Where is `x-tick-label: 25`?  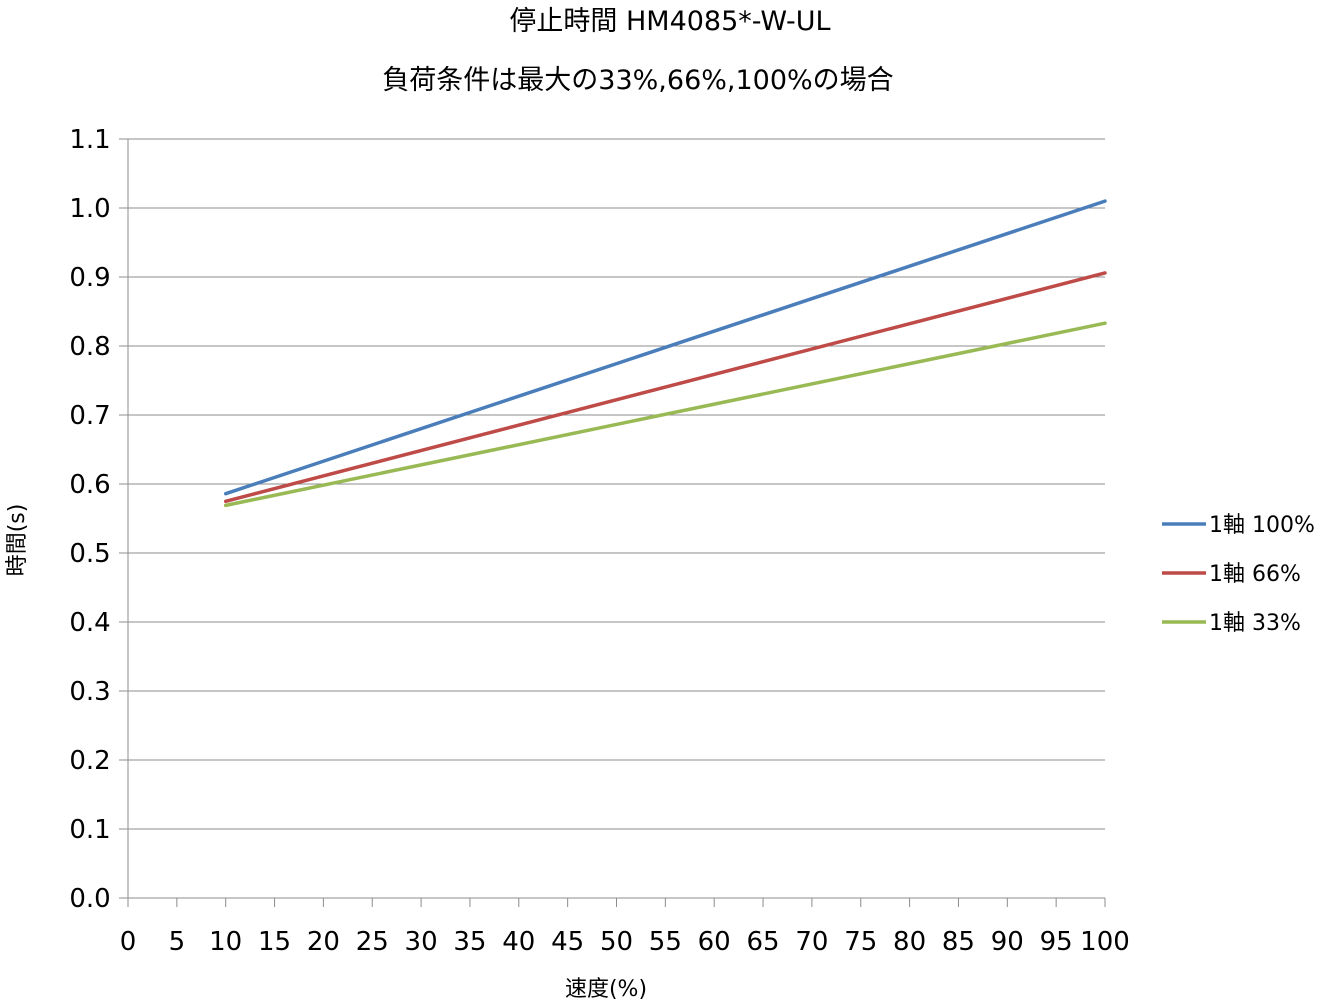 x-tick-label: 25 is located at coordinates (372, 942).